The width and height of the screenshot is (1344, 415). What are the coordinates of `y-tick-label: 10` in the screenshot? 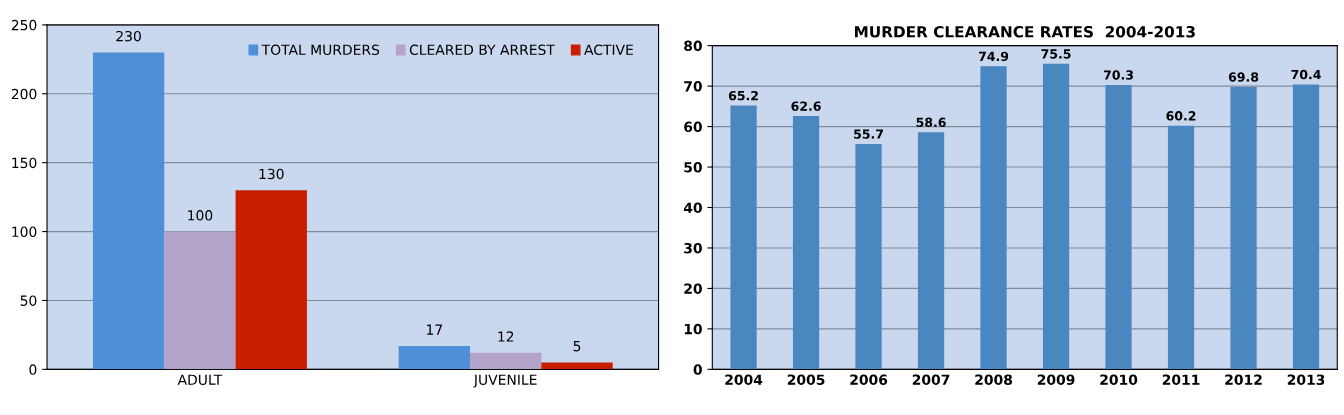 It's located at (693, 329).